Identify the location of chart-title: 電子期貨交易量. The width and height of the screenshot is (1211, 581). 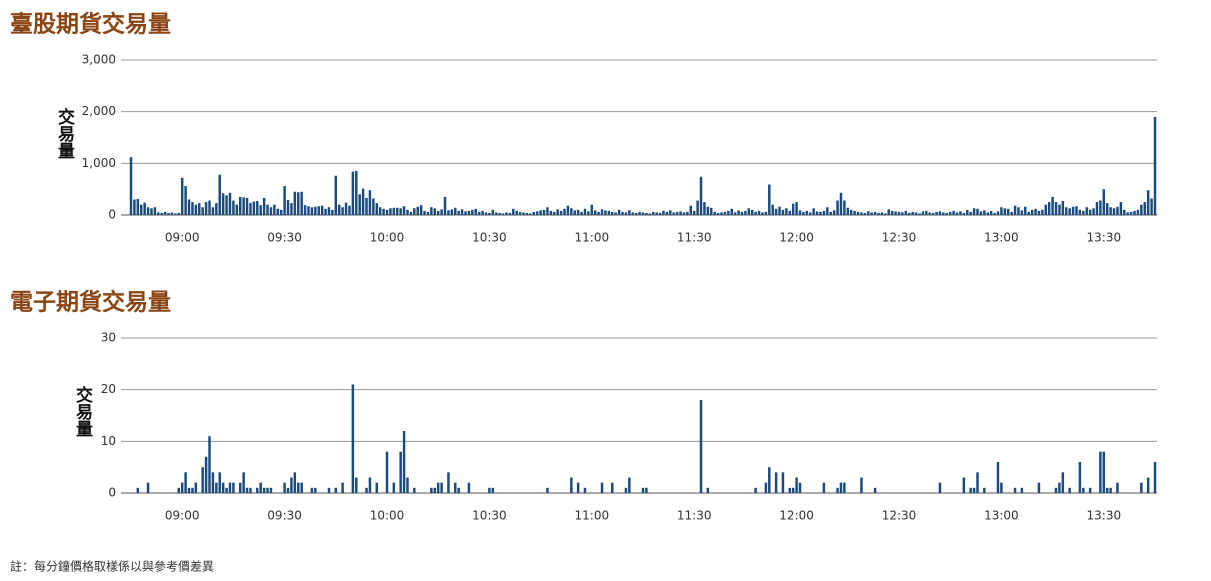
(90, 302).